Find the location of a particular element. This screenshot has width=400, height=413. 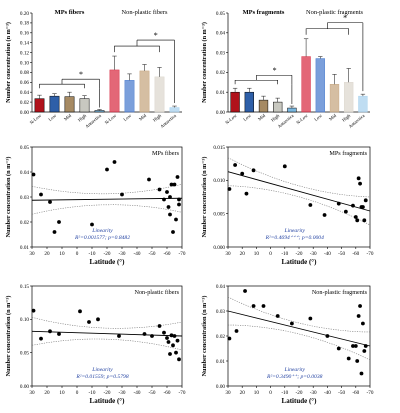

x-tick-label: -20 is located at coordinates (107, 393).